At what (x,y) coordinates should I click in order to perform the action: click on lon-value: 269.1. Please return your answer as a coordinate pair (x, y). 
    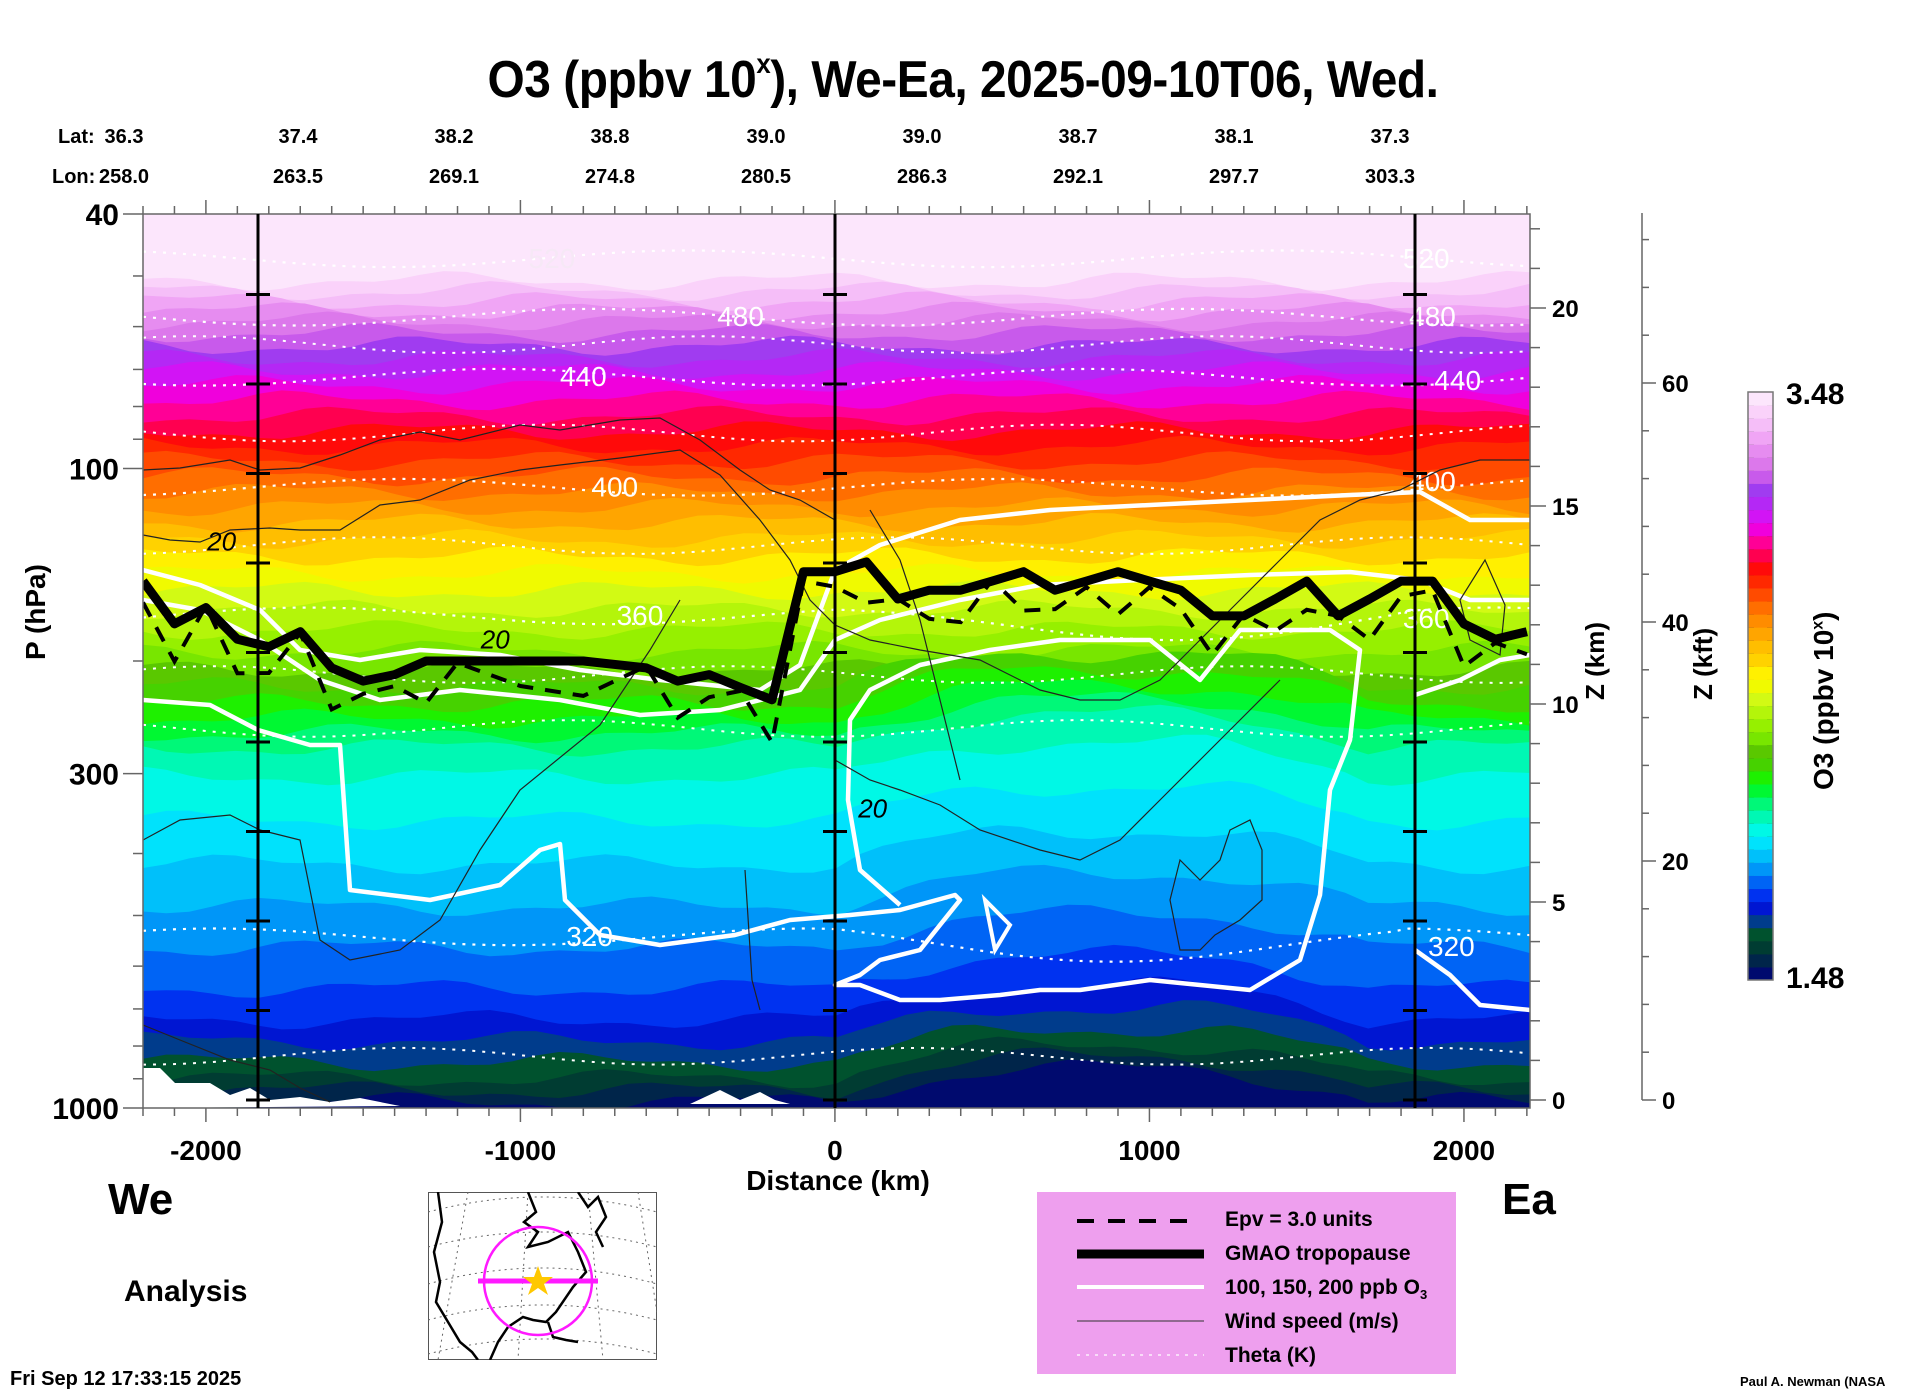
    Looking at the image, I should click on (454, 177).